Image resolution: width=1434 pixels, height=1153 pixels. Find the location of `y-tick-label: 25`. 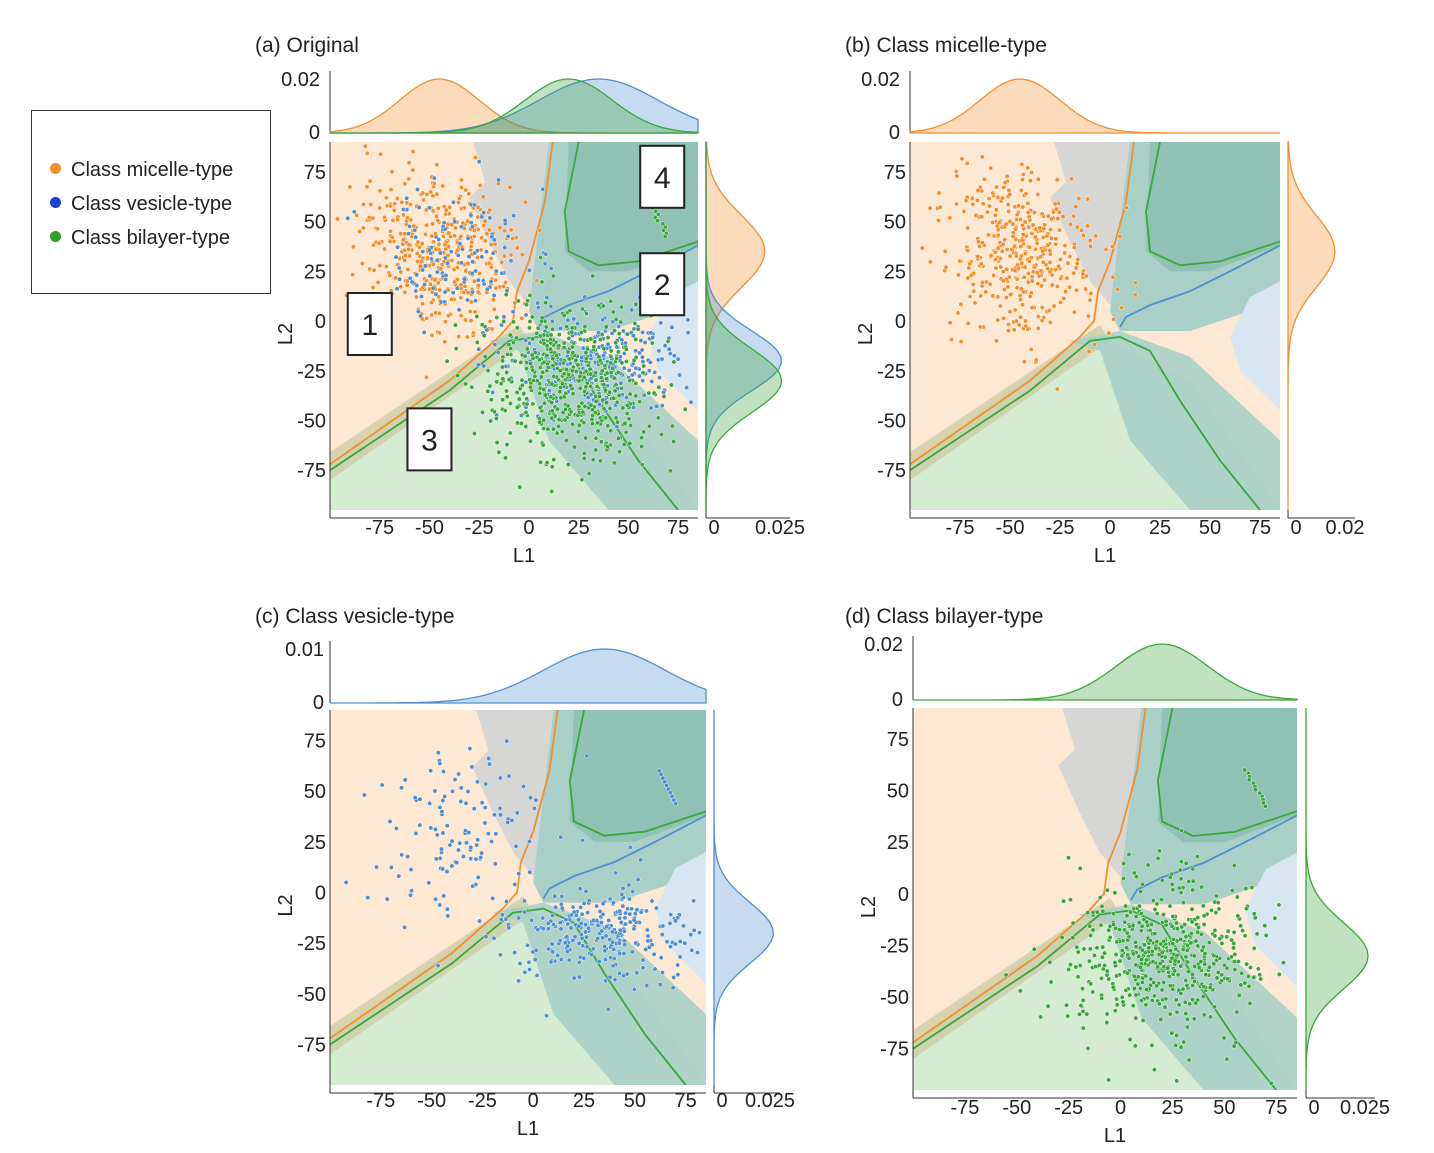

y-tick-label: 25 is located at coordinates (315, 272).